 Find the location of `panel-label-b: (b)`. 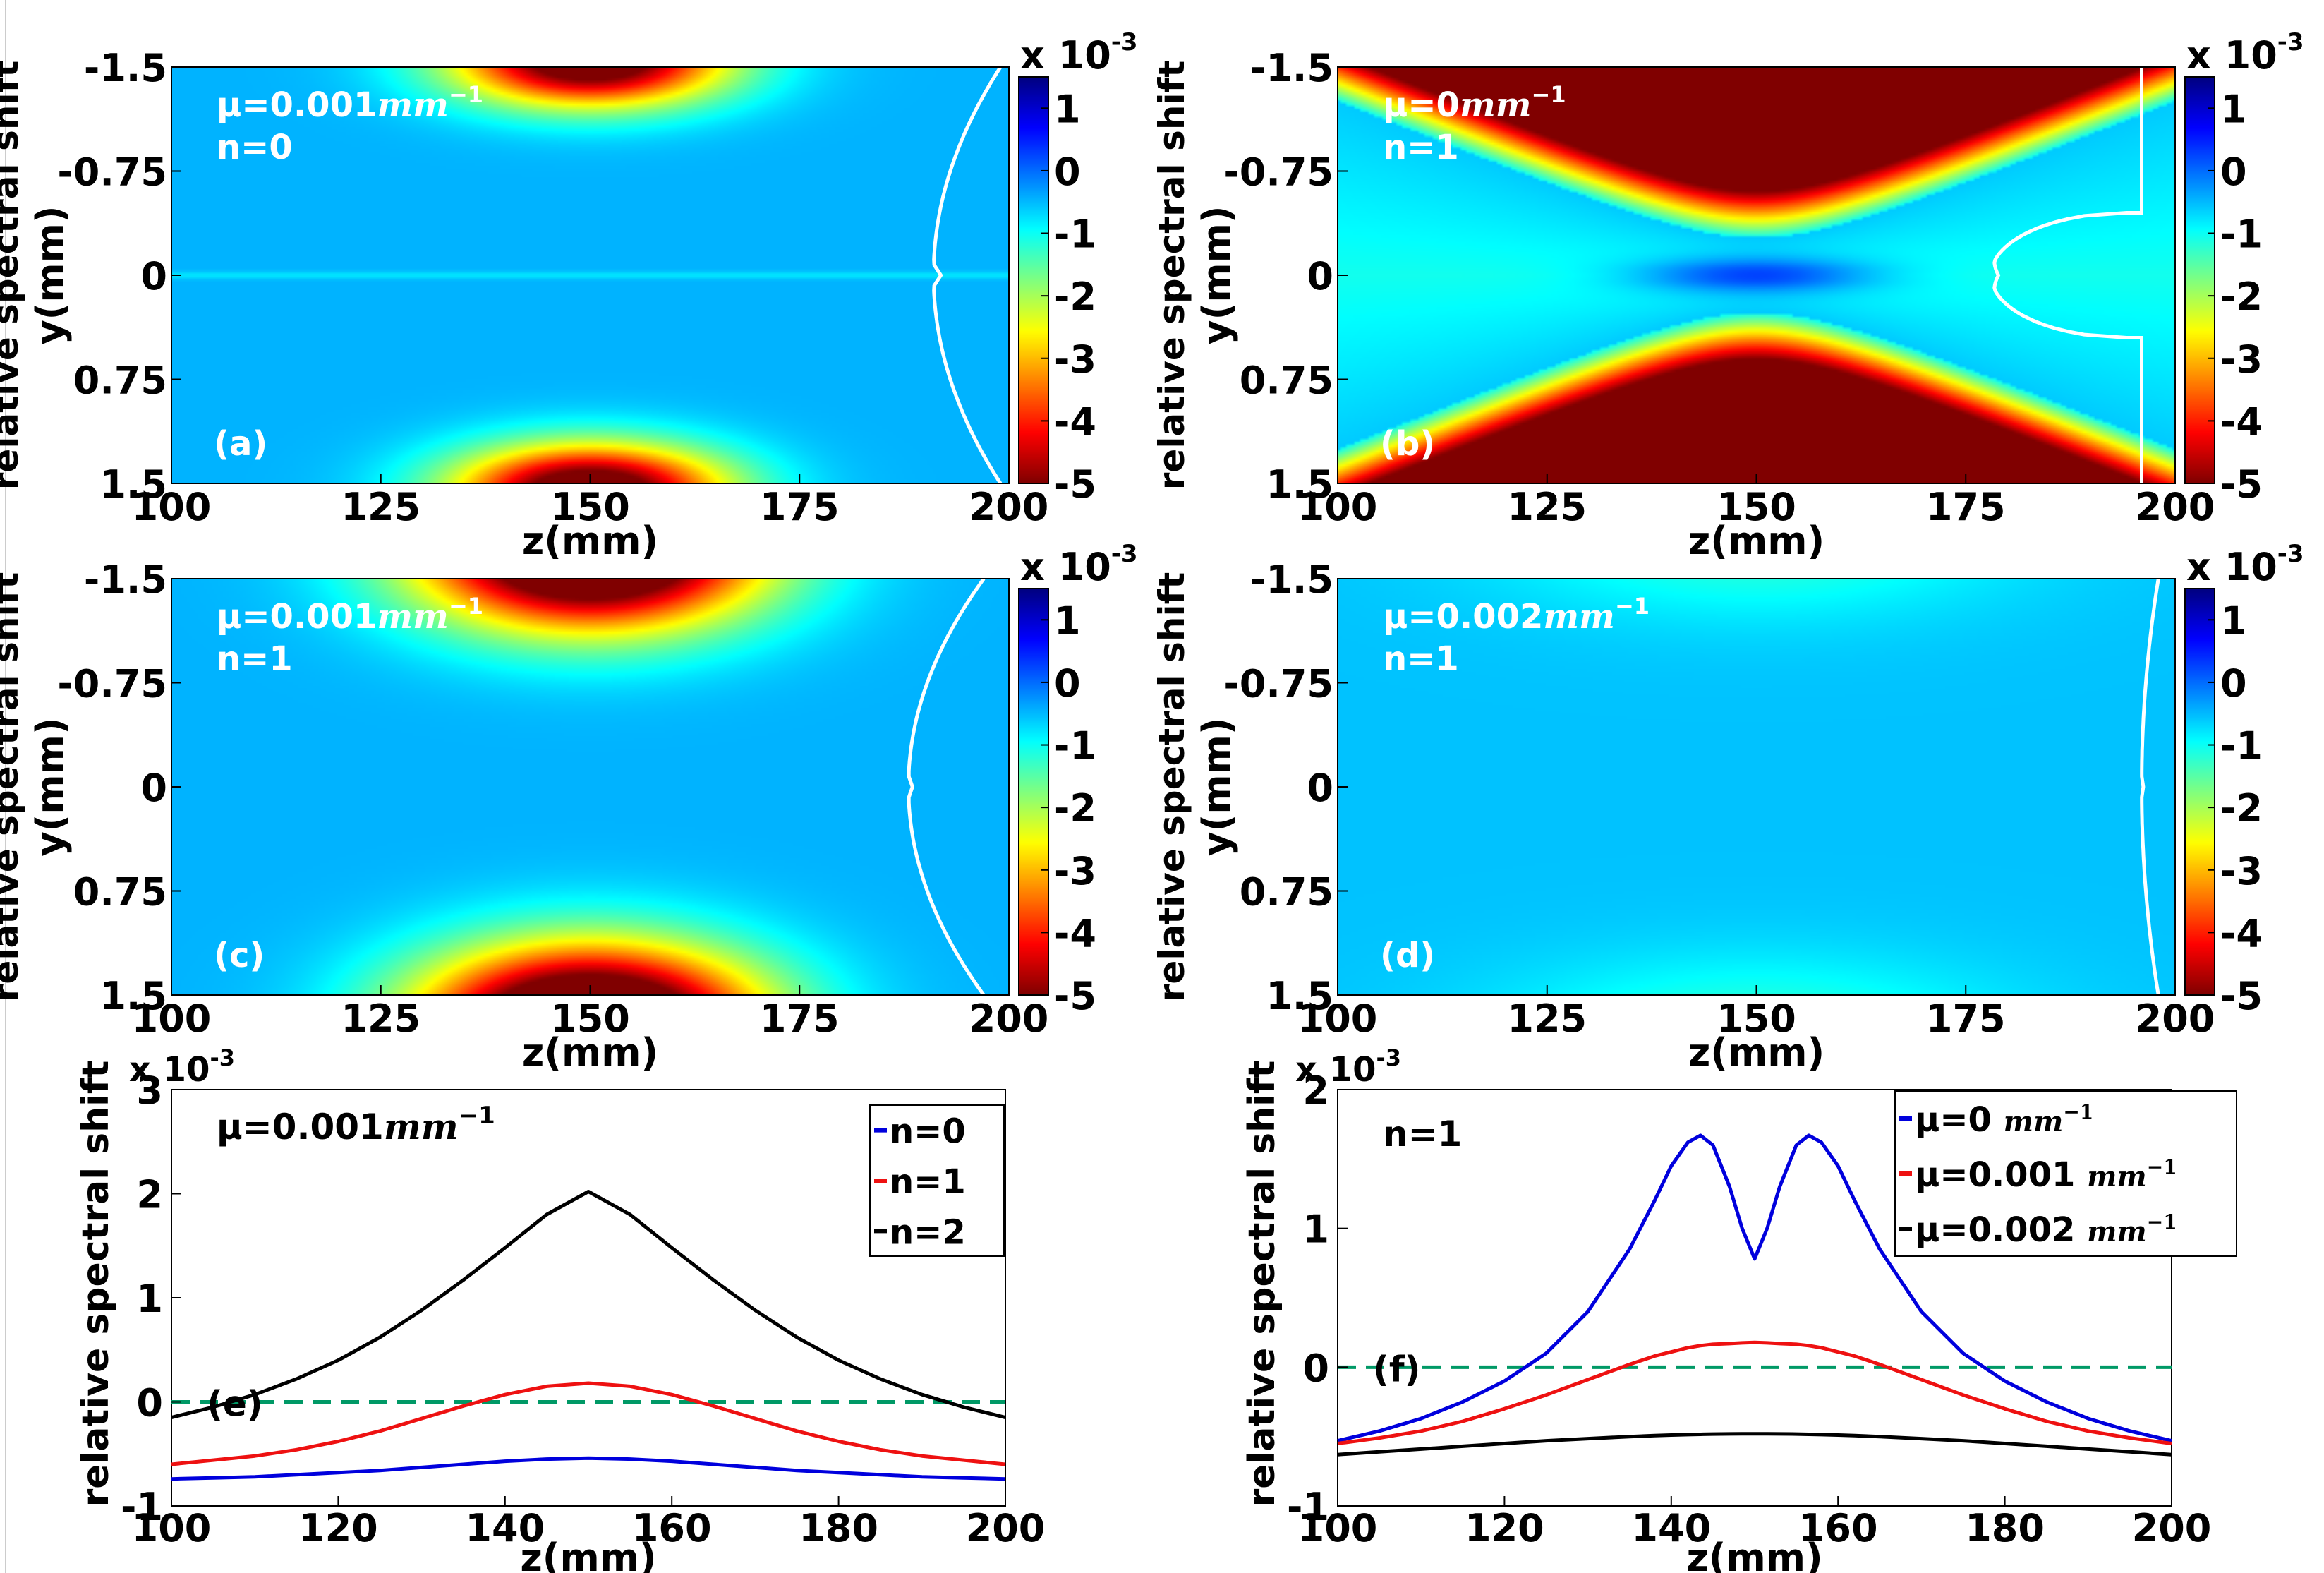

panel-label-b: (b) is located at coordinates (1407, 444).